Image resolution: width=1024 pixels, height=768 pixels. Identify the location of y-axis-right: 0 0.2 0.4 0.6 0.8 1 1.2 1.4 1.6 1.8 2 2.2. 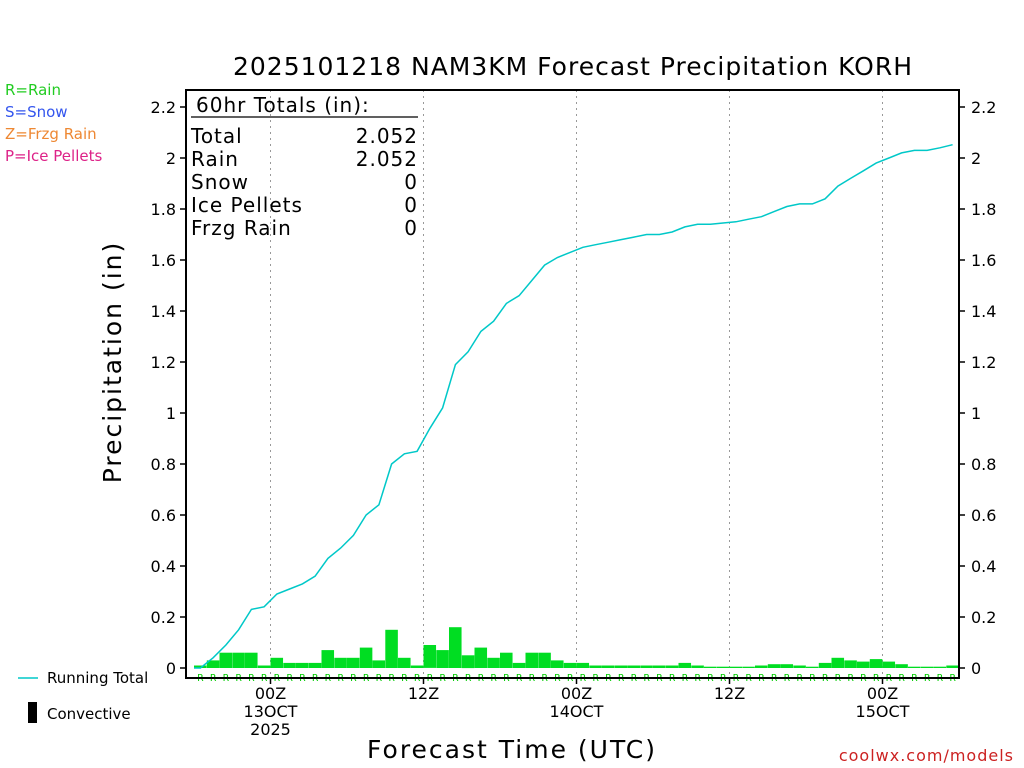
(977, 388).